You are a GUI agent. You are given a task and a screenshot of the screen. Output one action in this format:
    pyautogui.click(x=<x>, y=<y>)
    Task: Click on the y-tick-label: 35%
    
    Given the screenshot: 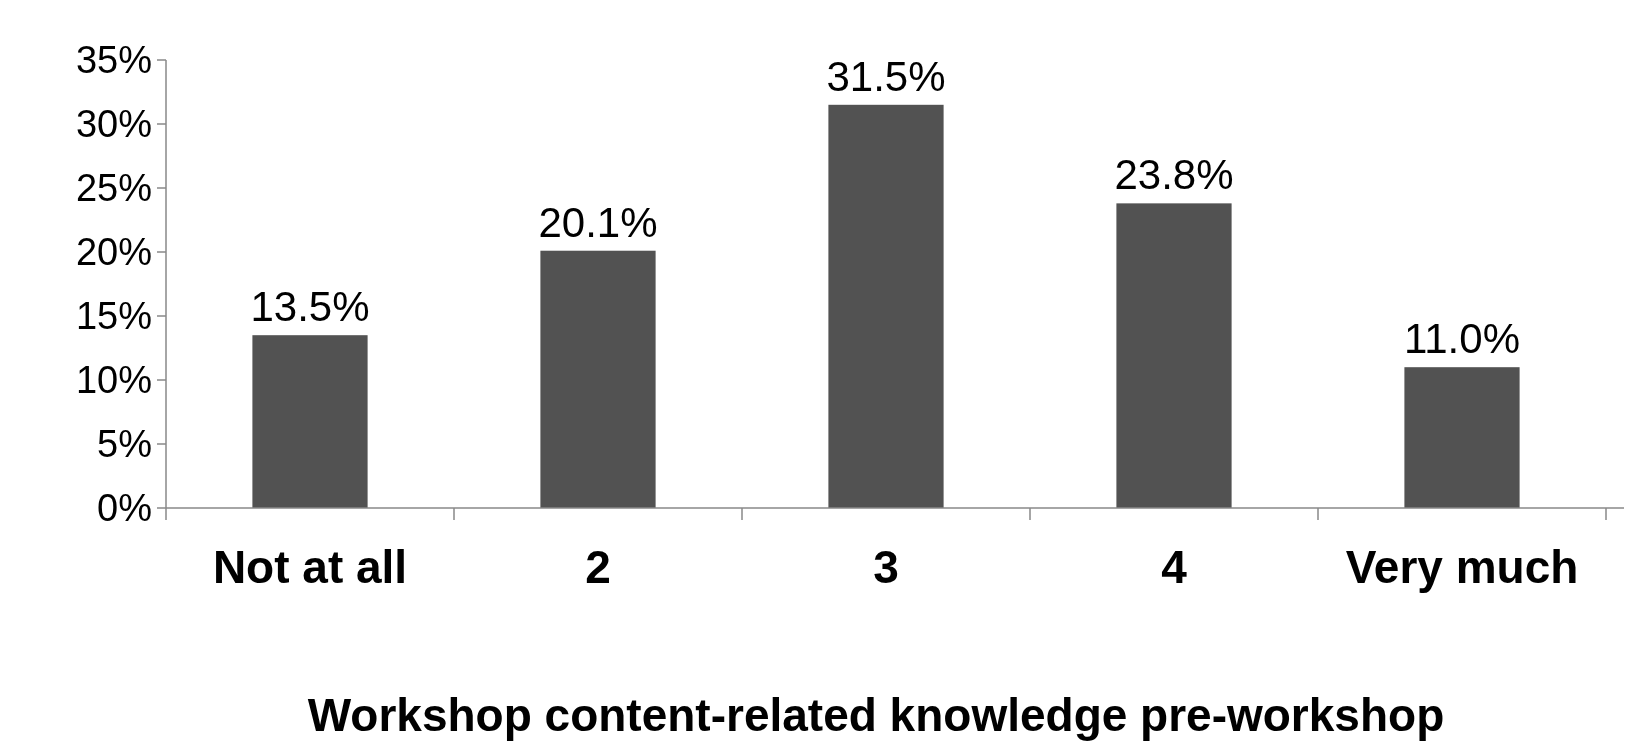 What is the action you would take?
    pyautogui.click(x=113, y=60)
    